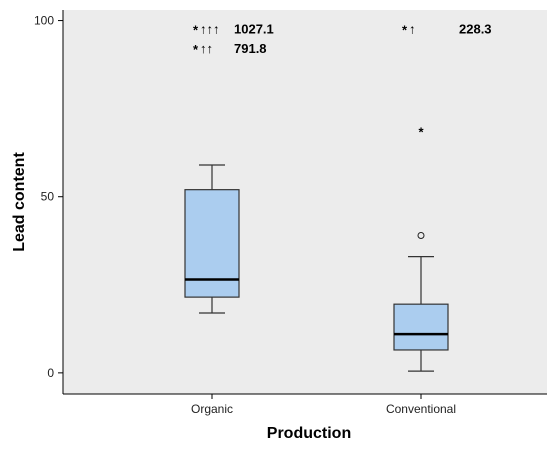 The image size is (557, 450). Describe the element at coordinates (44, 21) in the screenshot. I see `y-tick-label: 100` at that location.